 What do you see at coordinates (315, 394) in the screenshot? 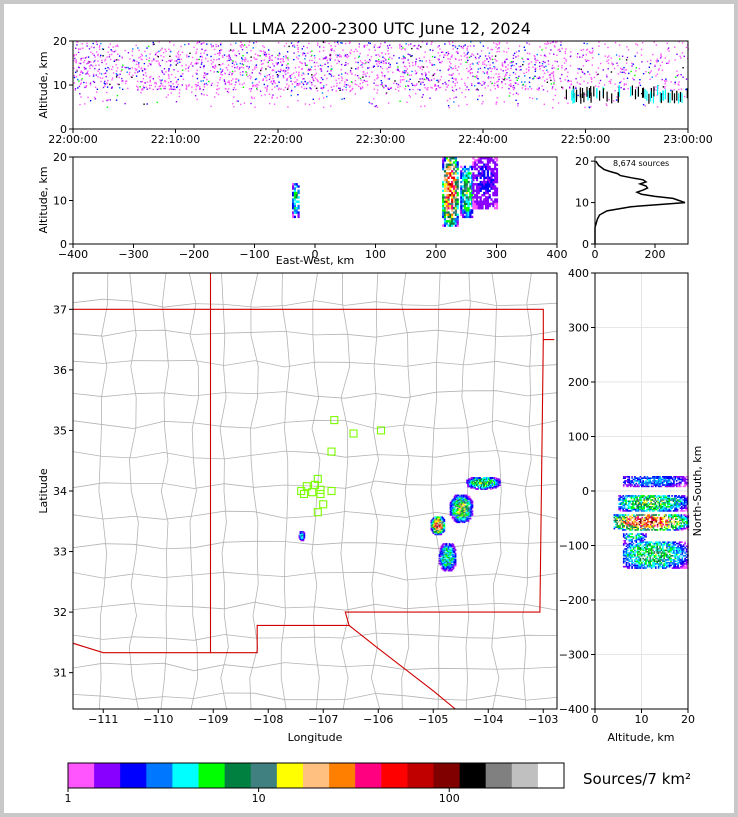
I see `county-line` at bounding box center [315, 394].